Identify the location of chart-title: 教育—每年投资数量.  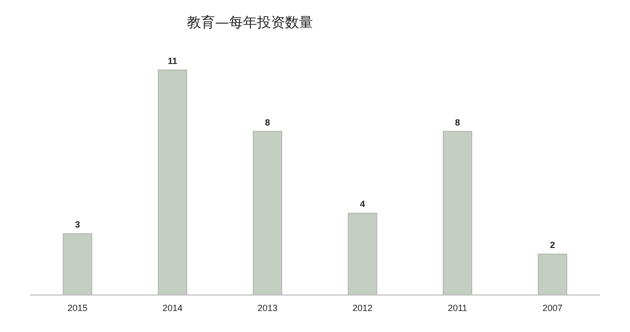
(250, 22).